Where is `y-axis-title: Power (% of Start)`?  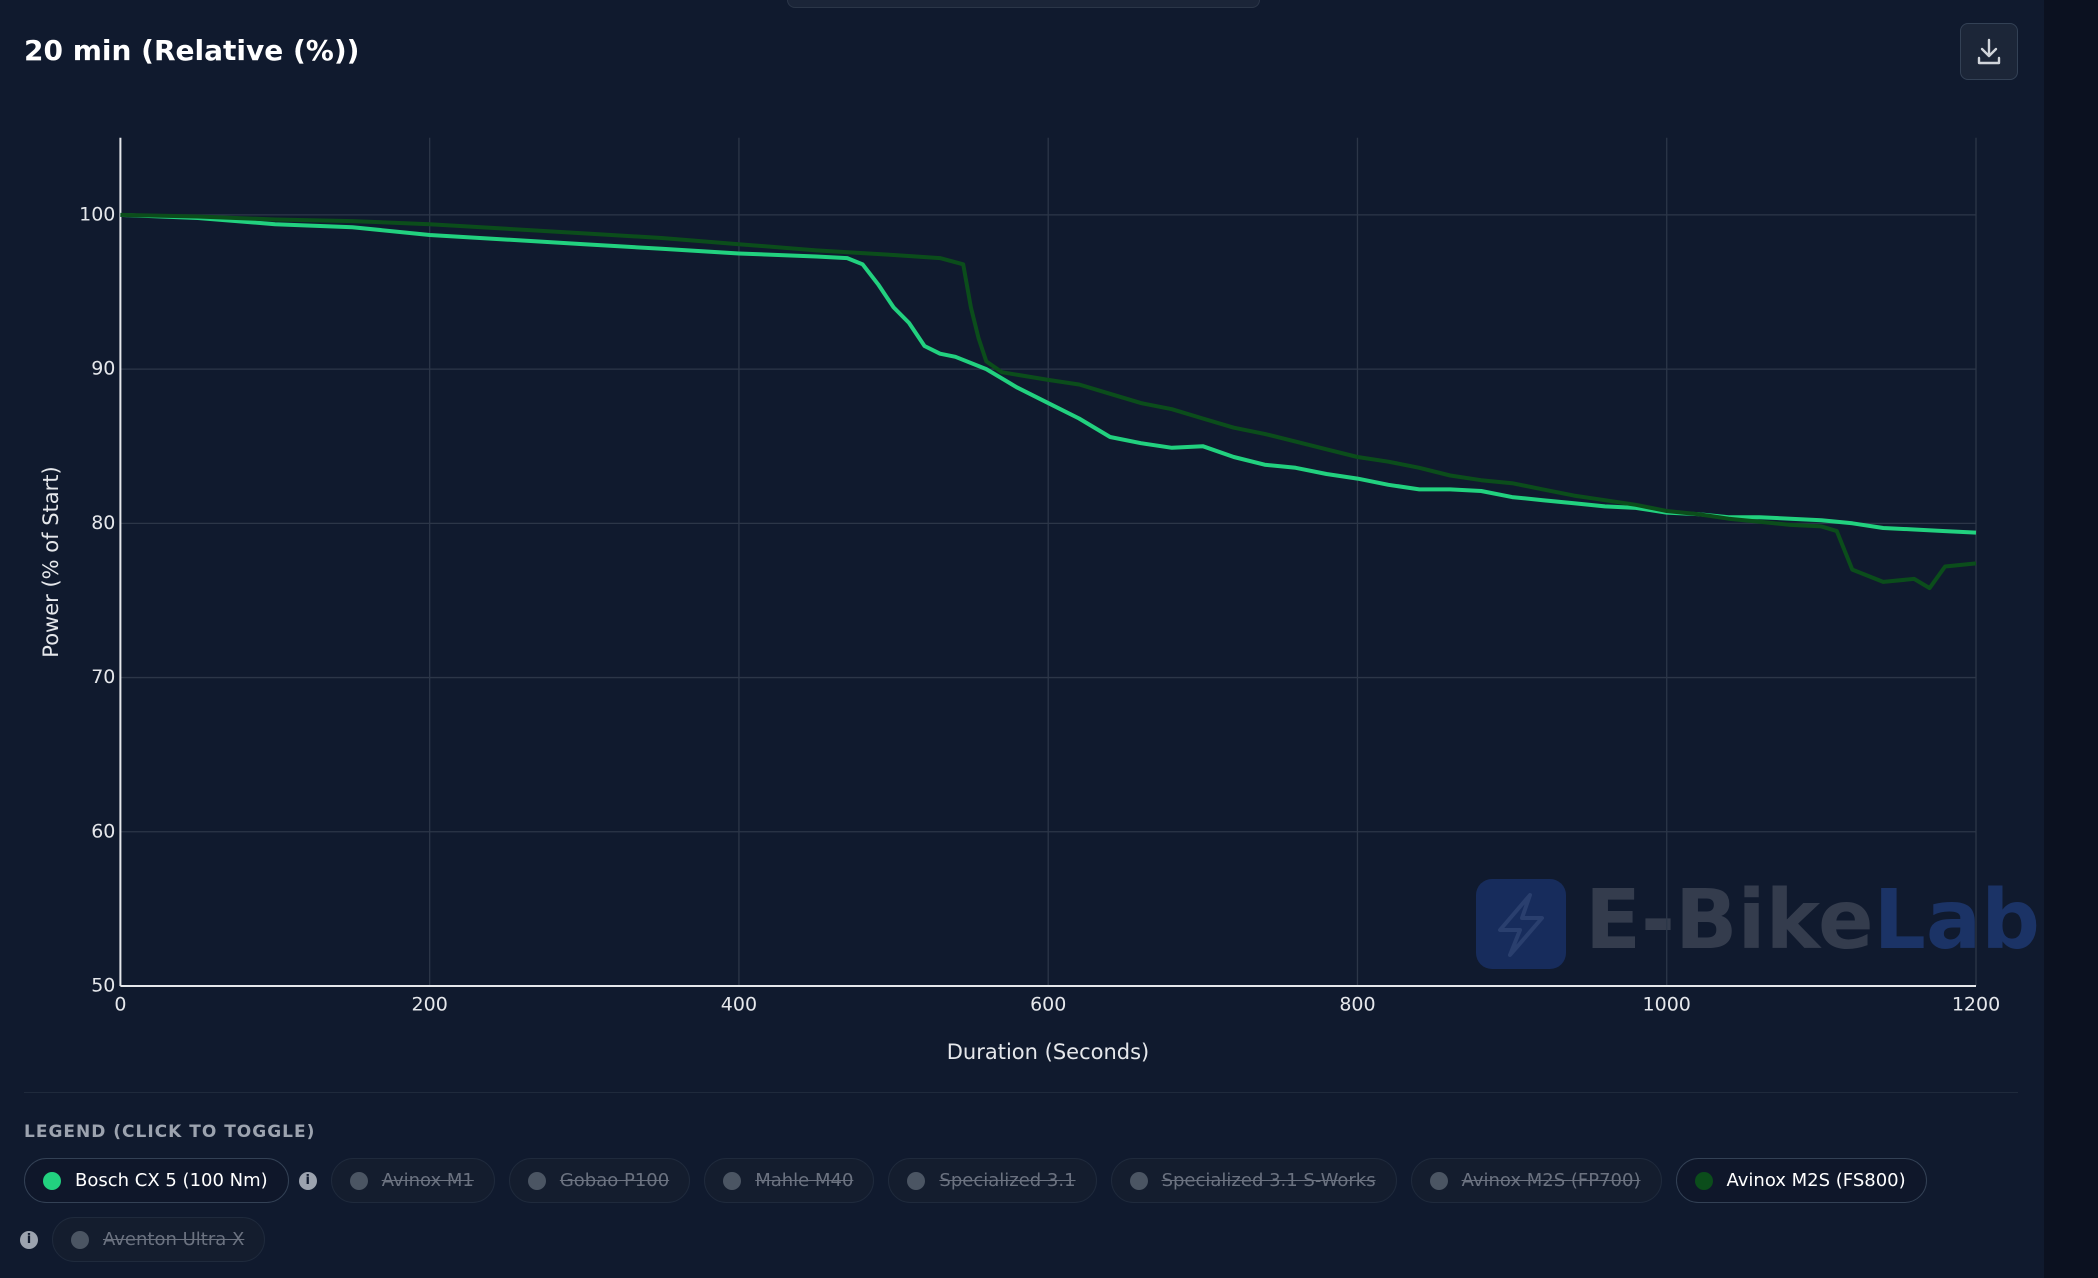 y-axis-title: Power (% of Start) is located at coordinates (51, 561).